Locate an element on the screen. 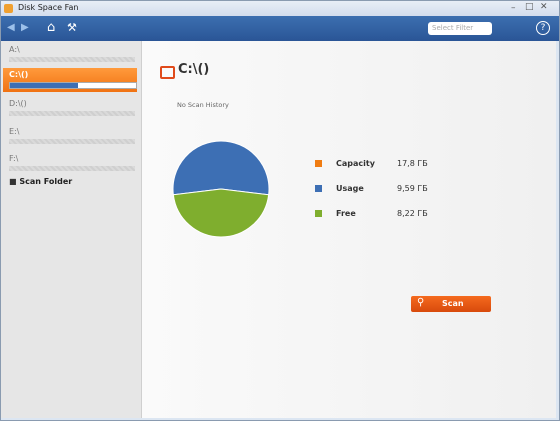 This screenshot has width=560, height=421. toolbar: ◀ ▶ ⌂ ⚒ Select Filter ? is located at coordinates (280, 28).